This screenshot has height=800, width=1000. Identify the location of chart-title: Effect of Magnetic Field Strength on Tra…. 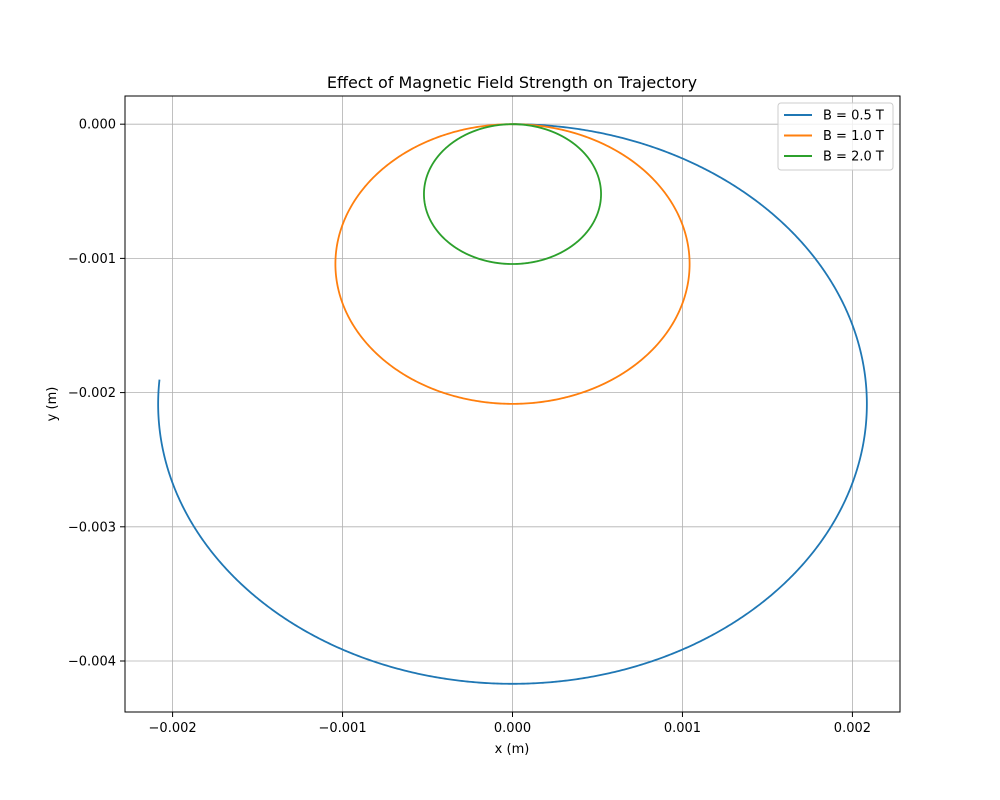
(512, 82).